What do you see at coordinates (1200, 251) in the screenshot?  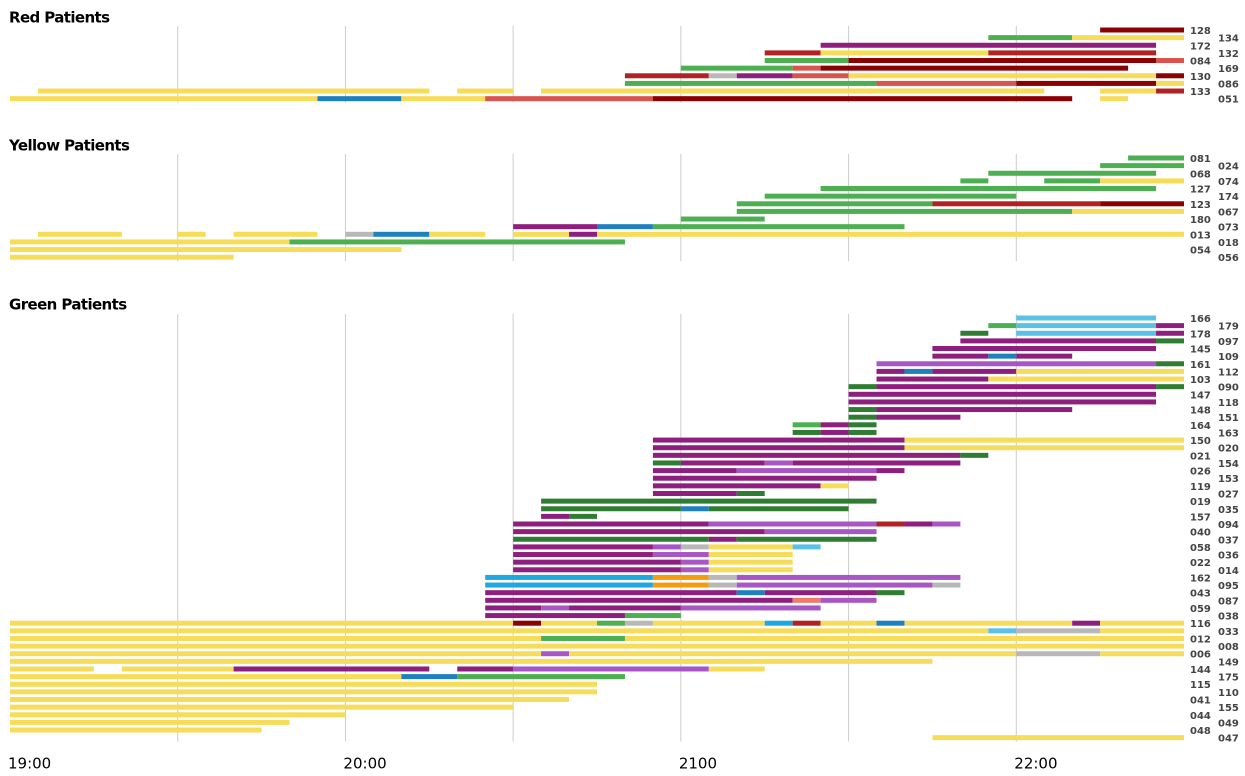 I see `row-label: 054` at bounding box center [1200, 251].